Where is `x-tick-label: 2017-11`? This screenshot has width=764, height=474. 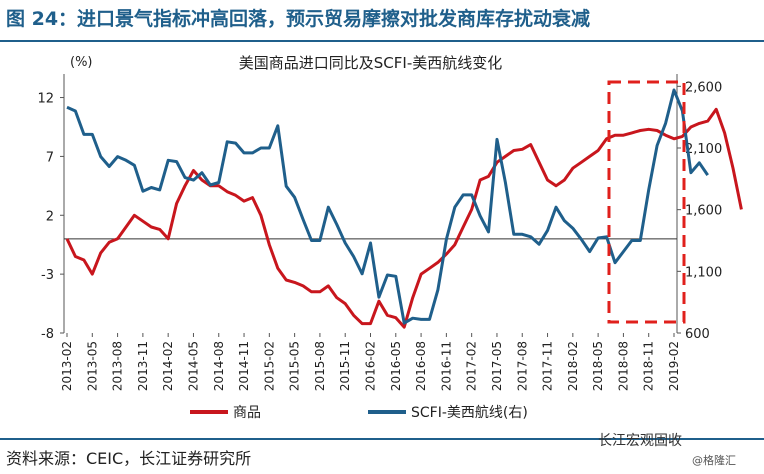 x-tick-label: 2017-11 is located at coordinates (548, 366).